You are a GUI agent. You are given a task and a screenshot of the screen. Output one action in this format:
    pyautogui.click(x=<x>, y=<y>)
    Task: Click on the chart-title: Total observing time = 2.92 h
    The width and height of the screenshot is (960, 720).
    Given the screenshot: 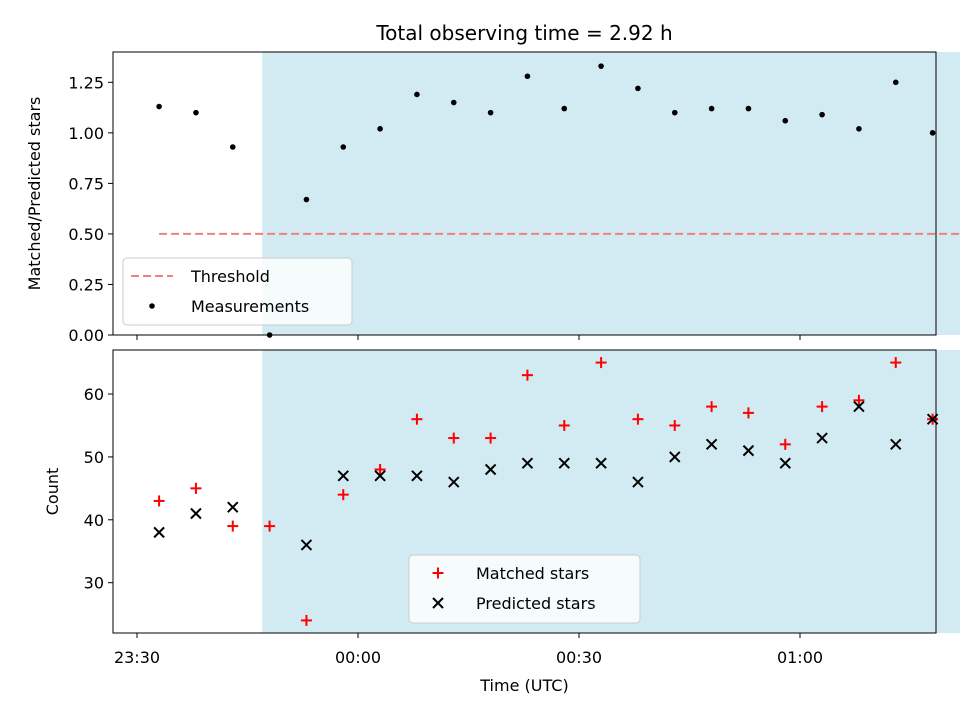 What is the action you would take?
    pyautogui.click(x=523, y=33)
    